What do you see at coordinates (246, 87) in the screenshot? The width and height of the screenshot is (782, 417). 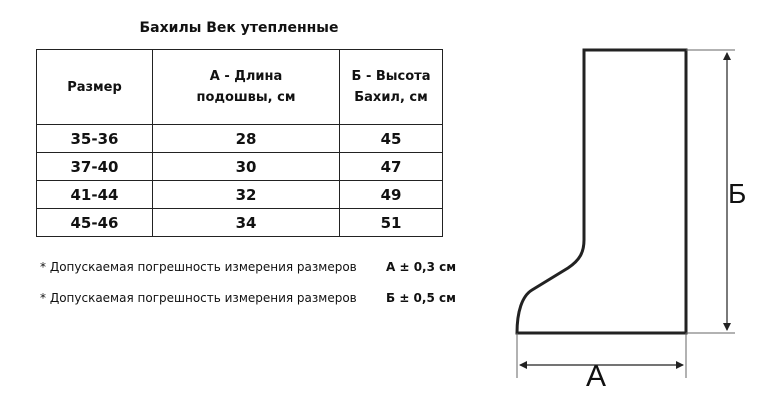 I see `header-sole-length: А - Длина подошвы, см` at bounding box center [246, 87].